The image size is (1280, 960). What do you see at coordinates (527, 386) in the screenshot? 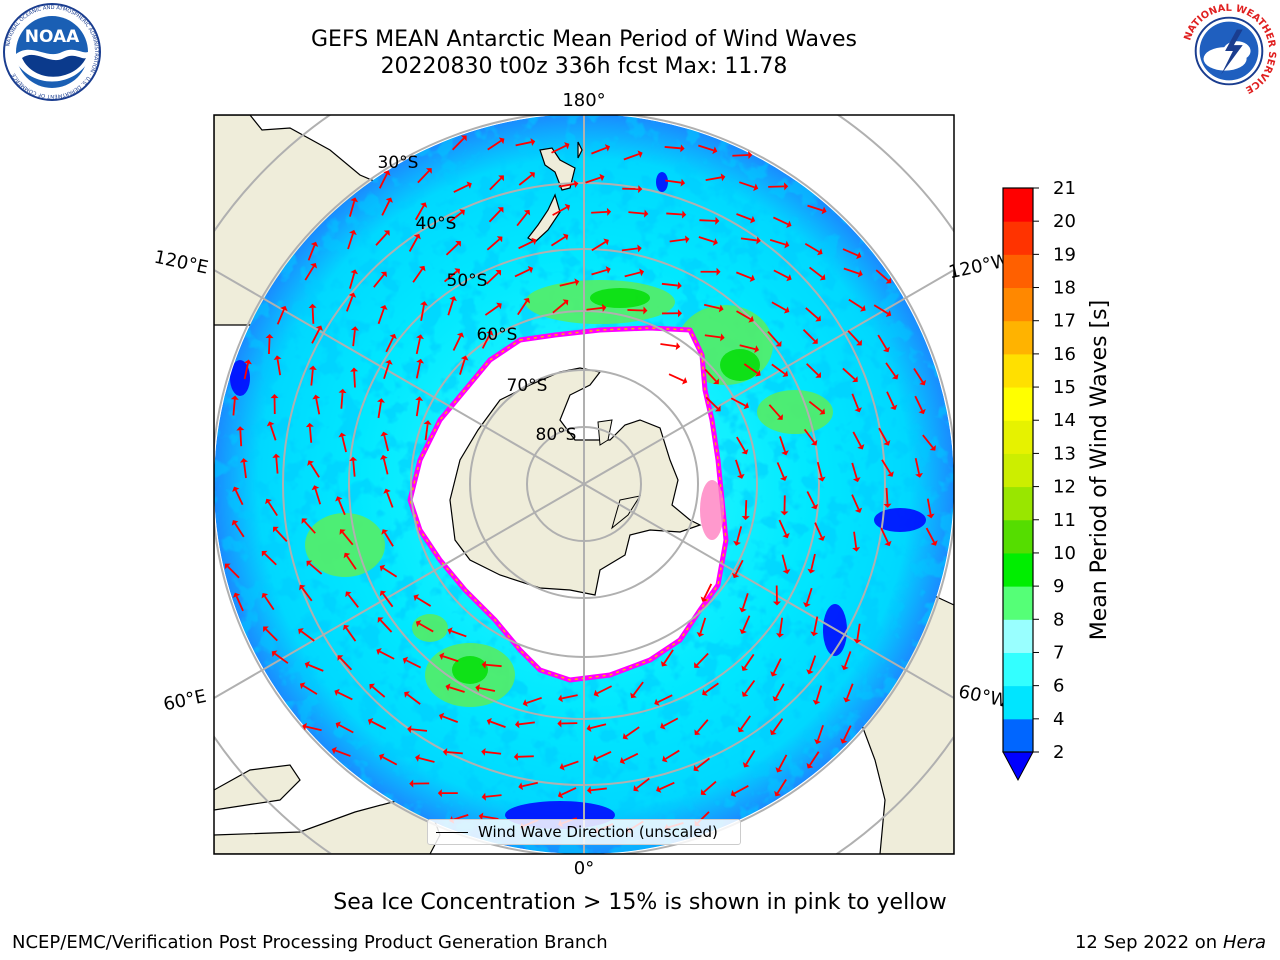
I see `lat-label-70s: 70°S` at bounding box center [527, 386].